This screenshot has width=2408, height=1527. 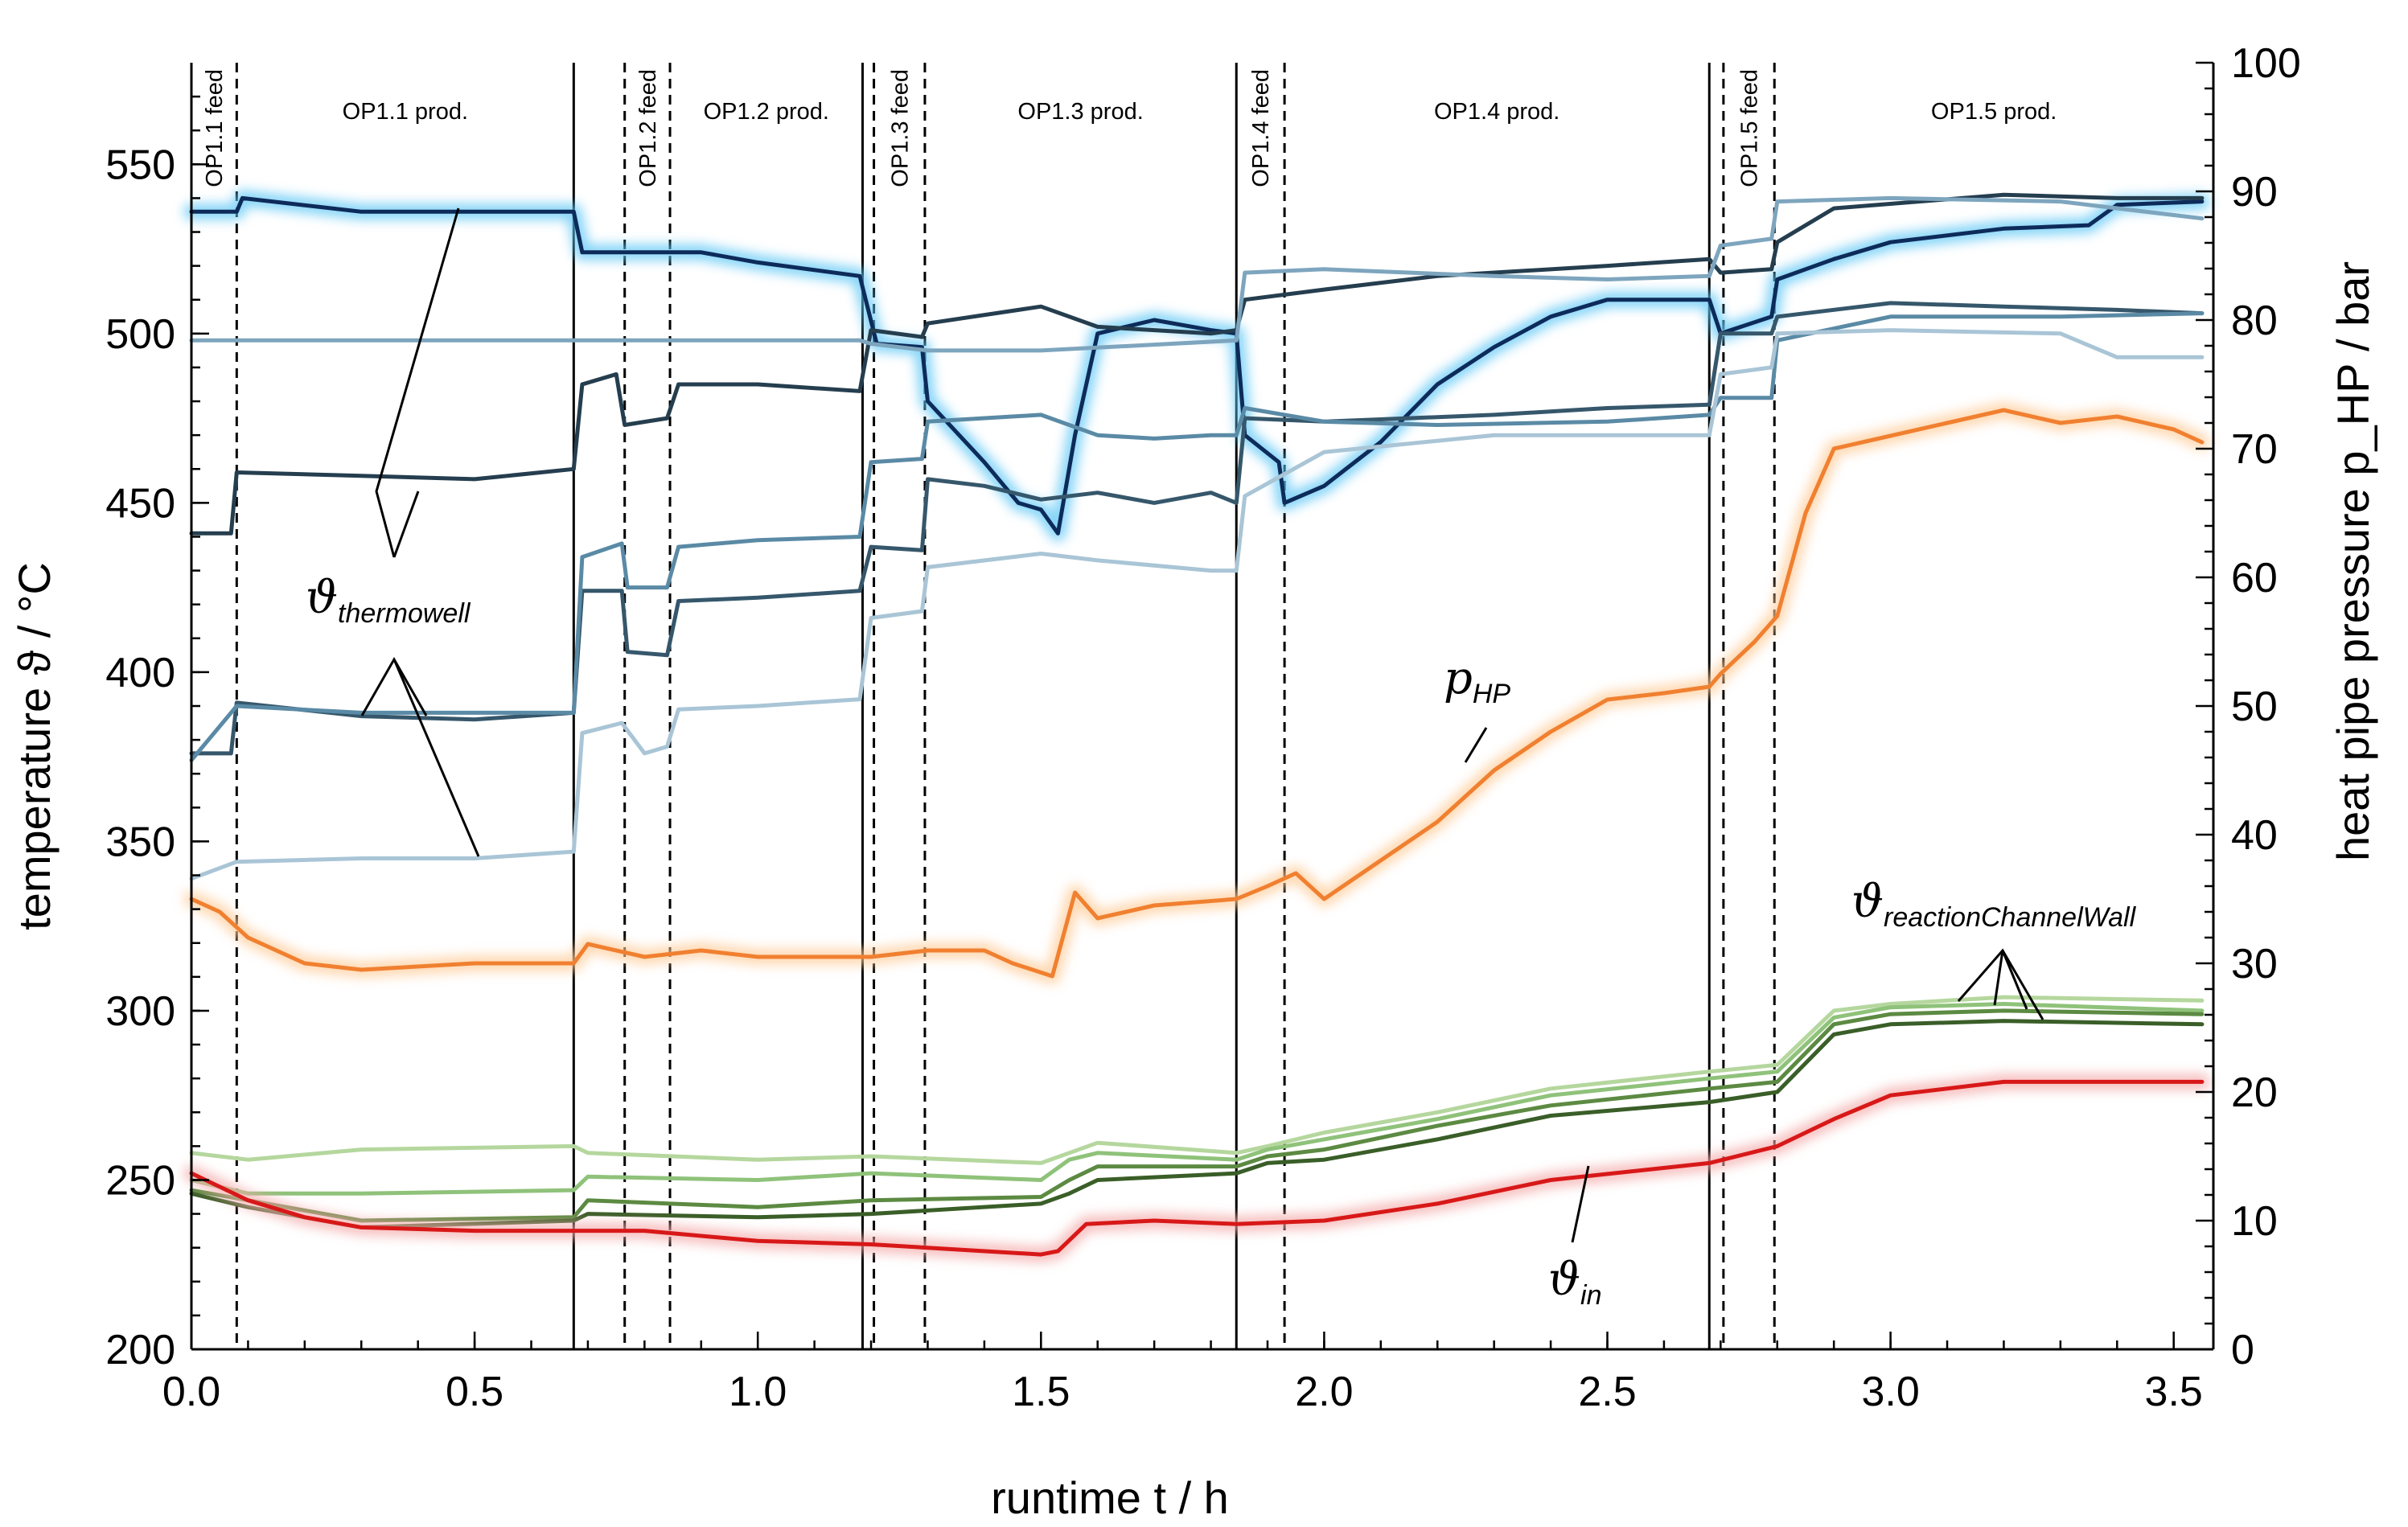 I want to click on x-axis-label: runtime t / h, so click(x=1110, y=1497).